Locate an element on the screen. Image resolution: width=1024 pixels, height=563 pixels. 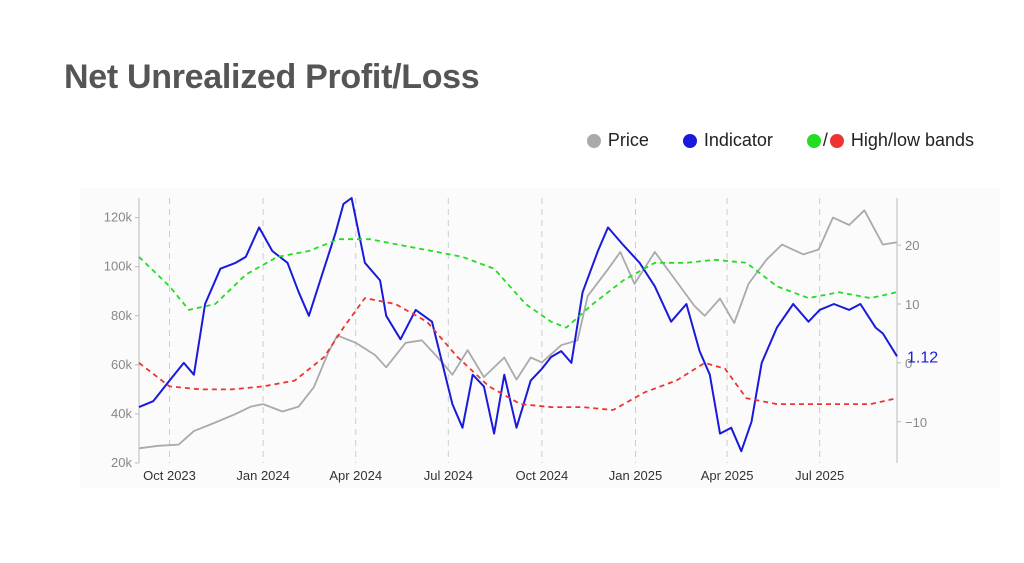
x-tick-label: Jan 2024 is located at coordinates (262, 475).